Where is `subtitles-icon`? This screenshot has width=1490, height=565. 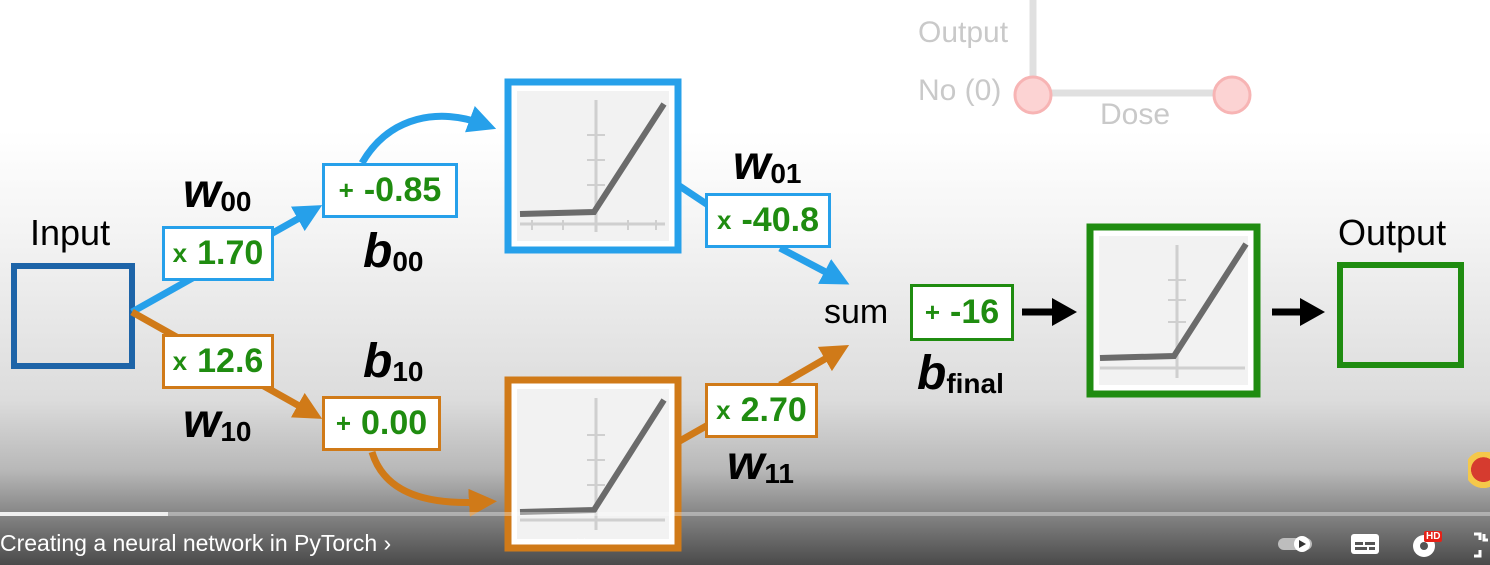
subtitles-icon is located at coordinates (1365, 544).